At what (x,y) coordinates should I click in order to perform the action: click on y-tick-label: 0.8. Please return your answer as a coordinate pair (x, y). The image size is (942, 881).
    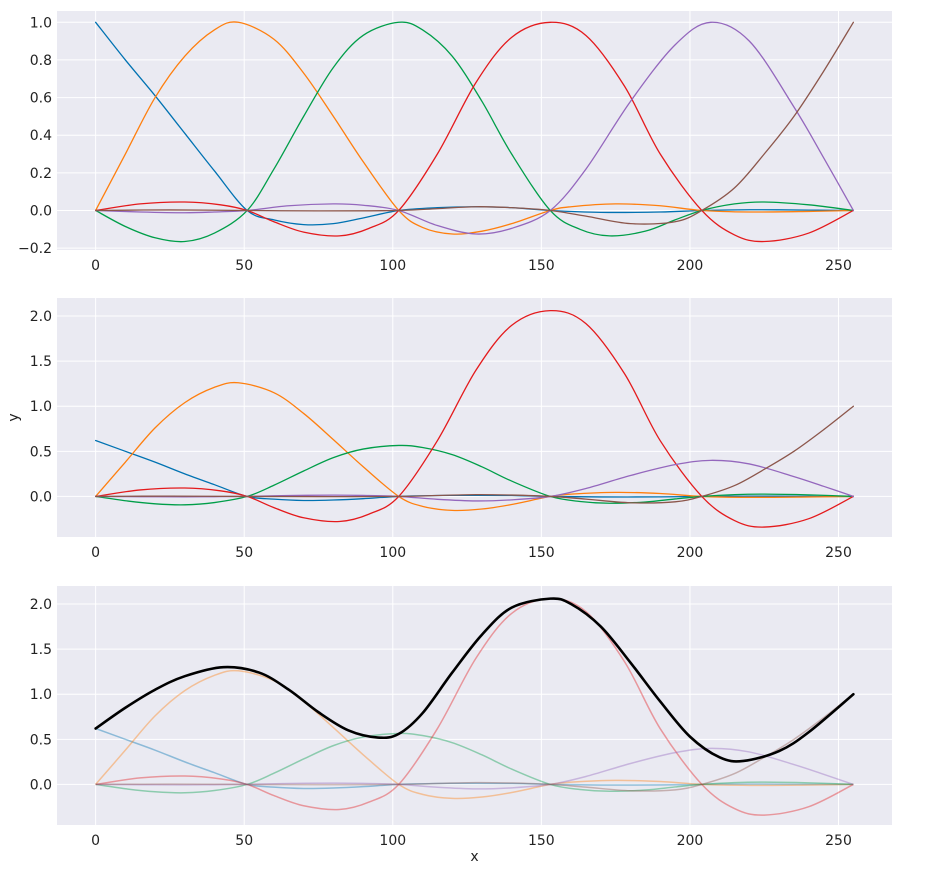
    Looking at the image, I should click on (41, 61).